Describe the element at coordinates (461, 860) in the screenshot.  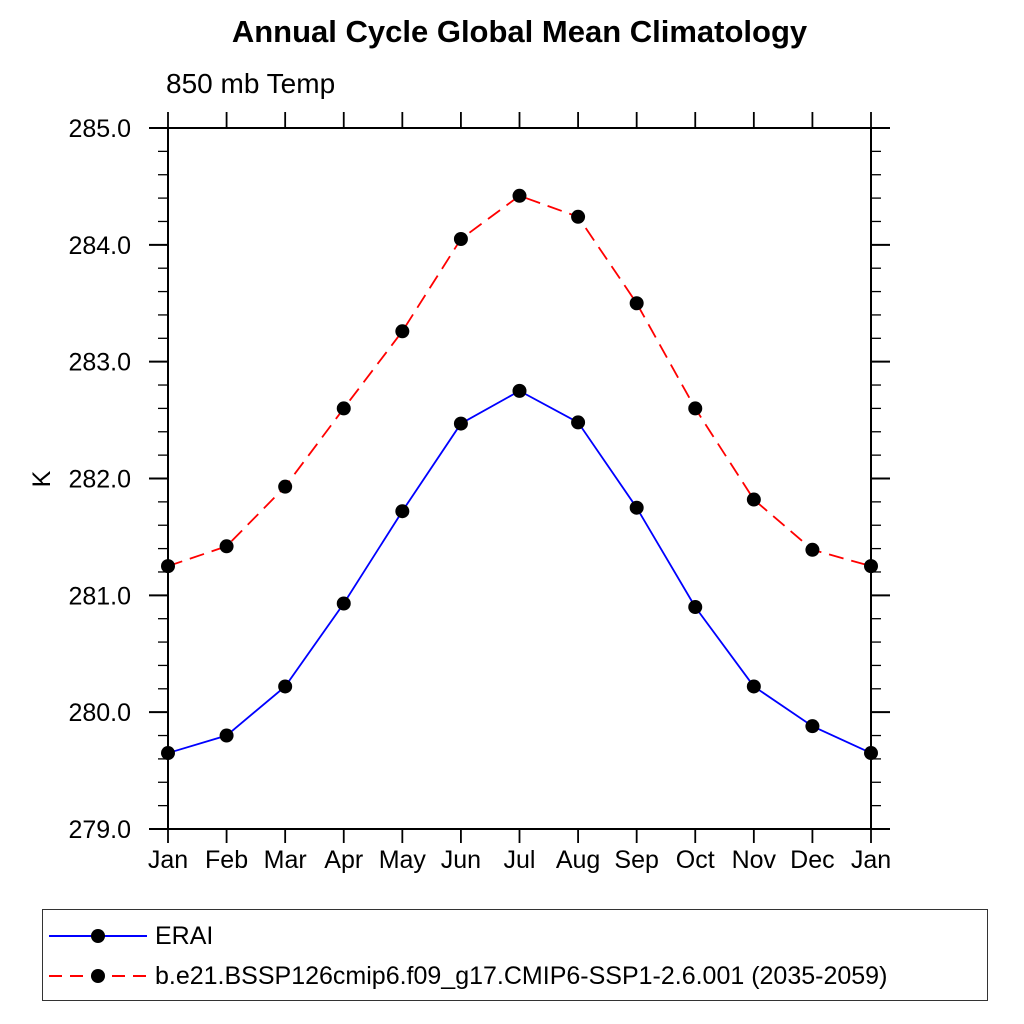
I see `x-tick-label: Jun` at that location.